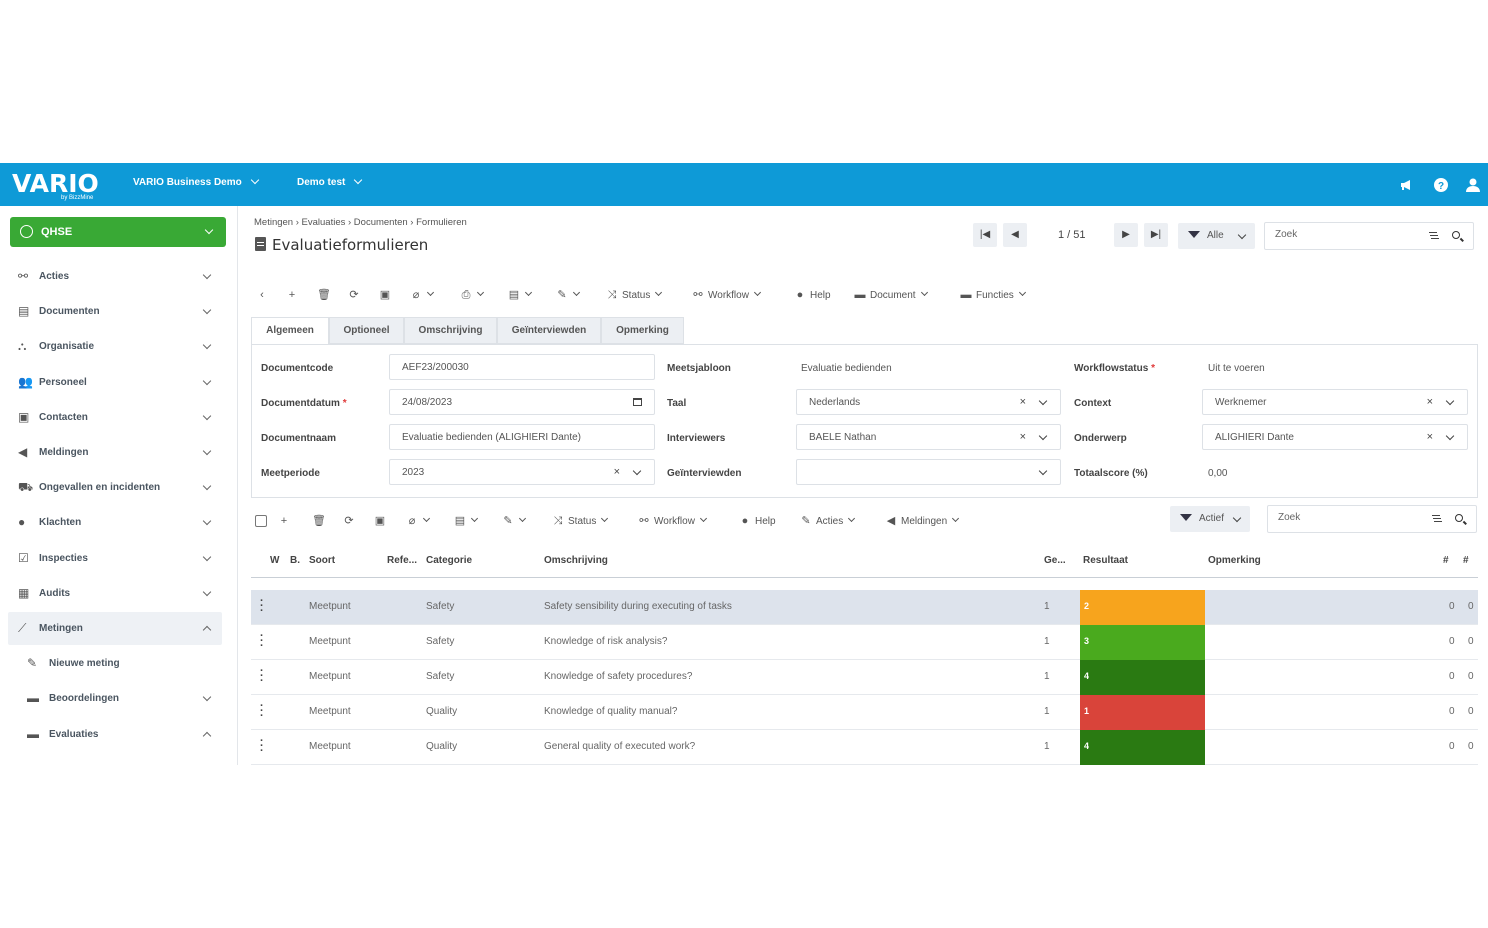  I want to click on first-record-button: |◀, so click(985, 235).